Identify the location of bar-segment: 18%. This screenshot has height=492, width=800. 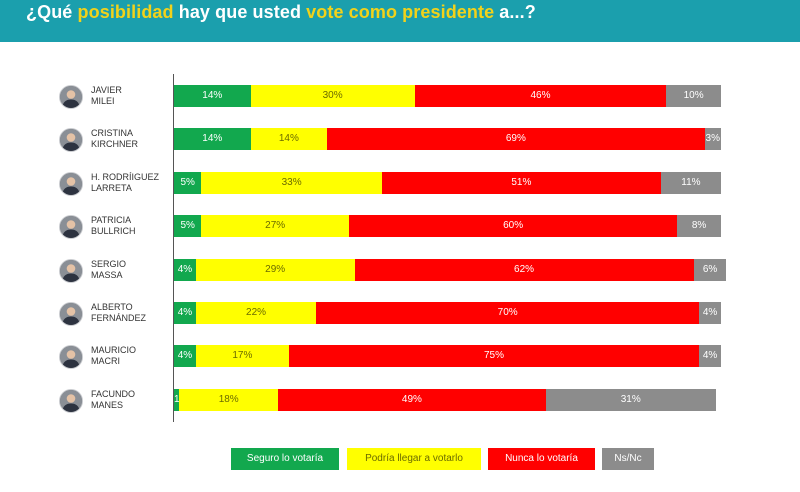
(228, 399).